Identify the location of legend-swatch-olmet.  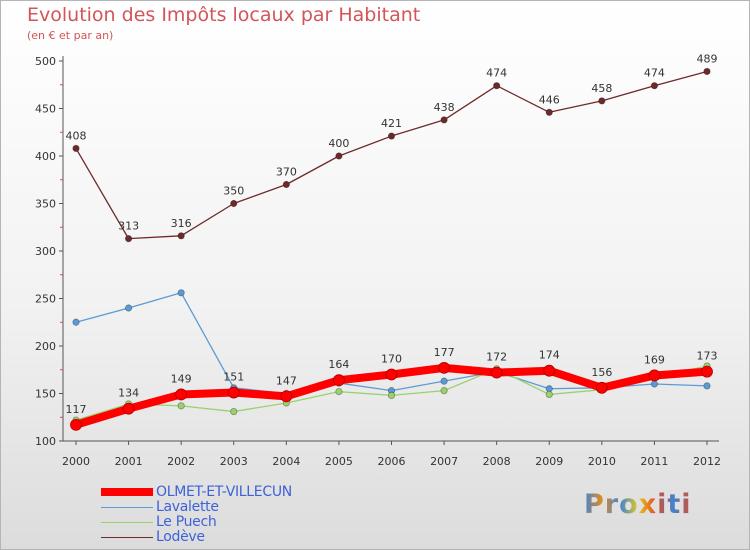
(127, 492).